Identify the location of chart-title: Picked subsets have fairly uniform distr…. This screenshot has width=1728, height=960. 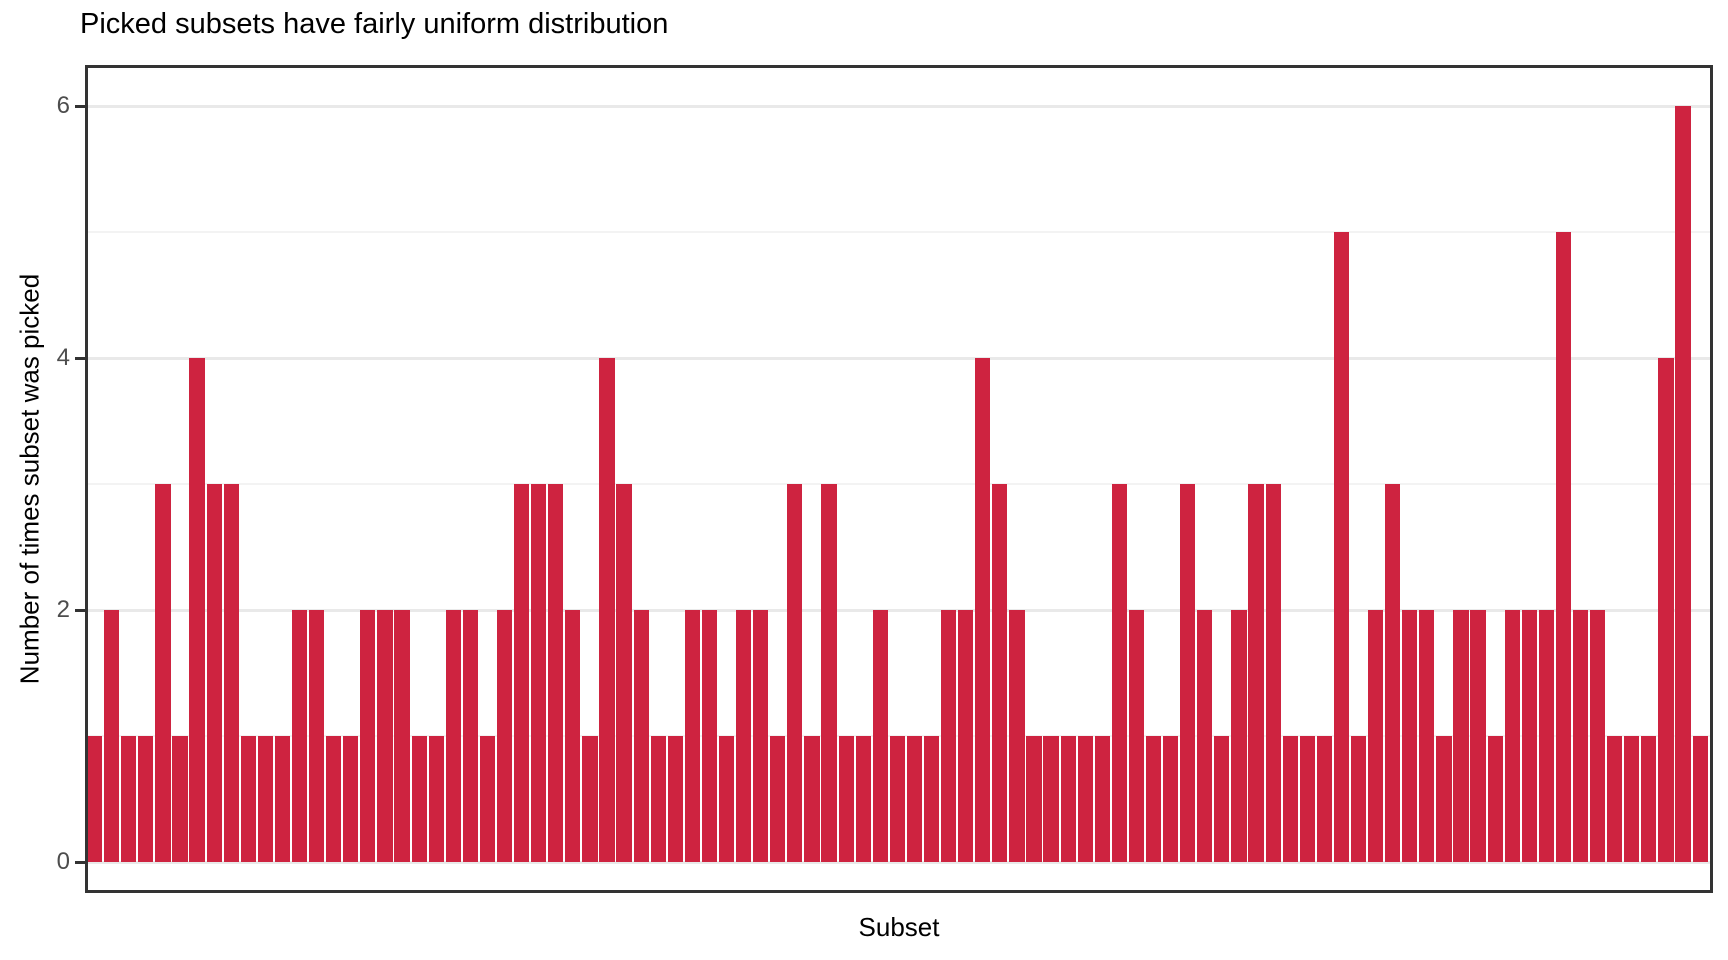
(374, 24).